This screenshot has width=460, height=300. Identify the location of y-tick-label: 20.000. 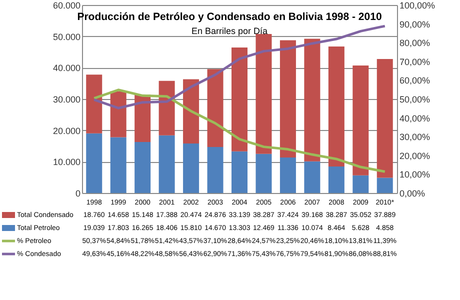
(66, 131).